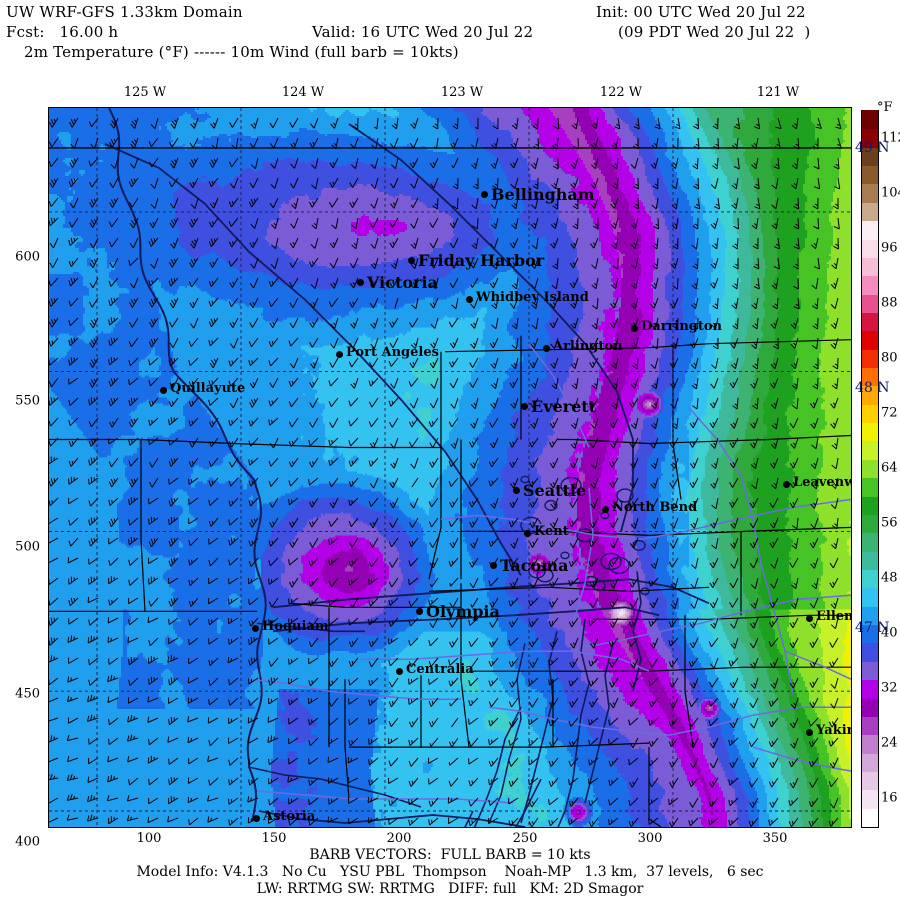 The width and height of the screenshot is (900, 900). Describe the element at coordinates (402, 282) in the screenshot. I see `city-label: Victoria` at that location.